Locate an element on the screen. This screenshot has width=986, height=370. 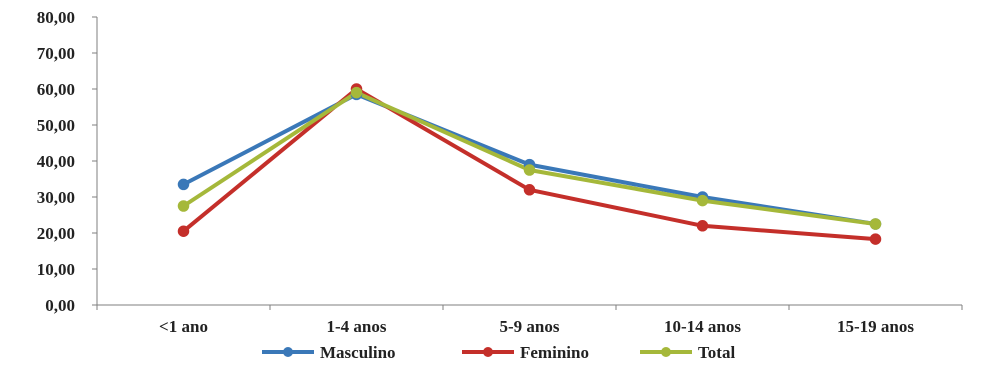
legend-label-feminino: Feminino is located at coordinates (554, 352).